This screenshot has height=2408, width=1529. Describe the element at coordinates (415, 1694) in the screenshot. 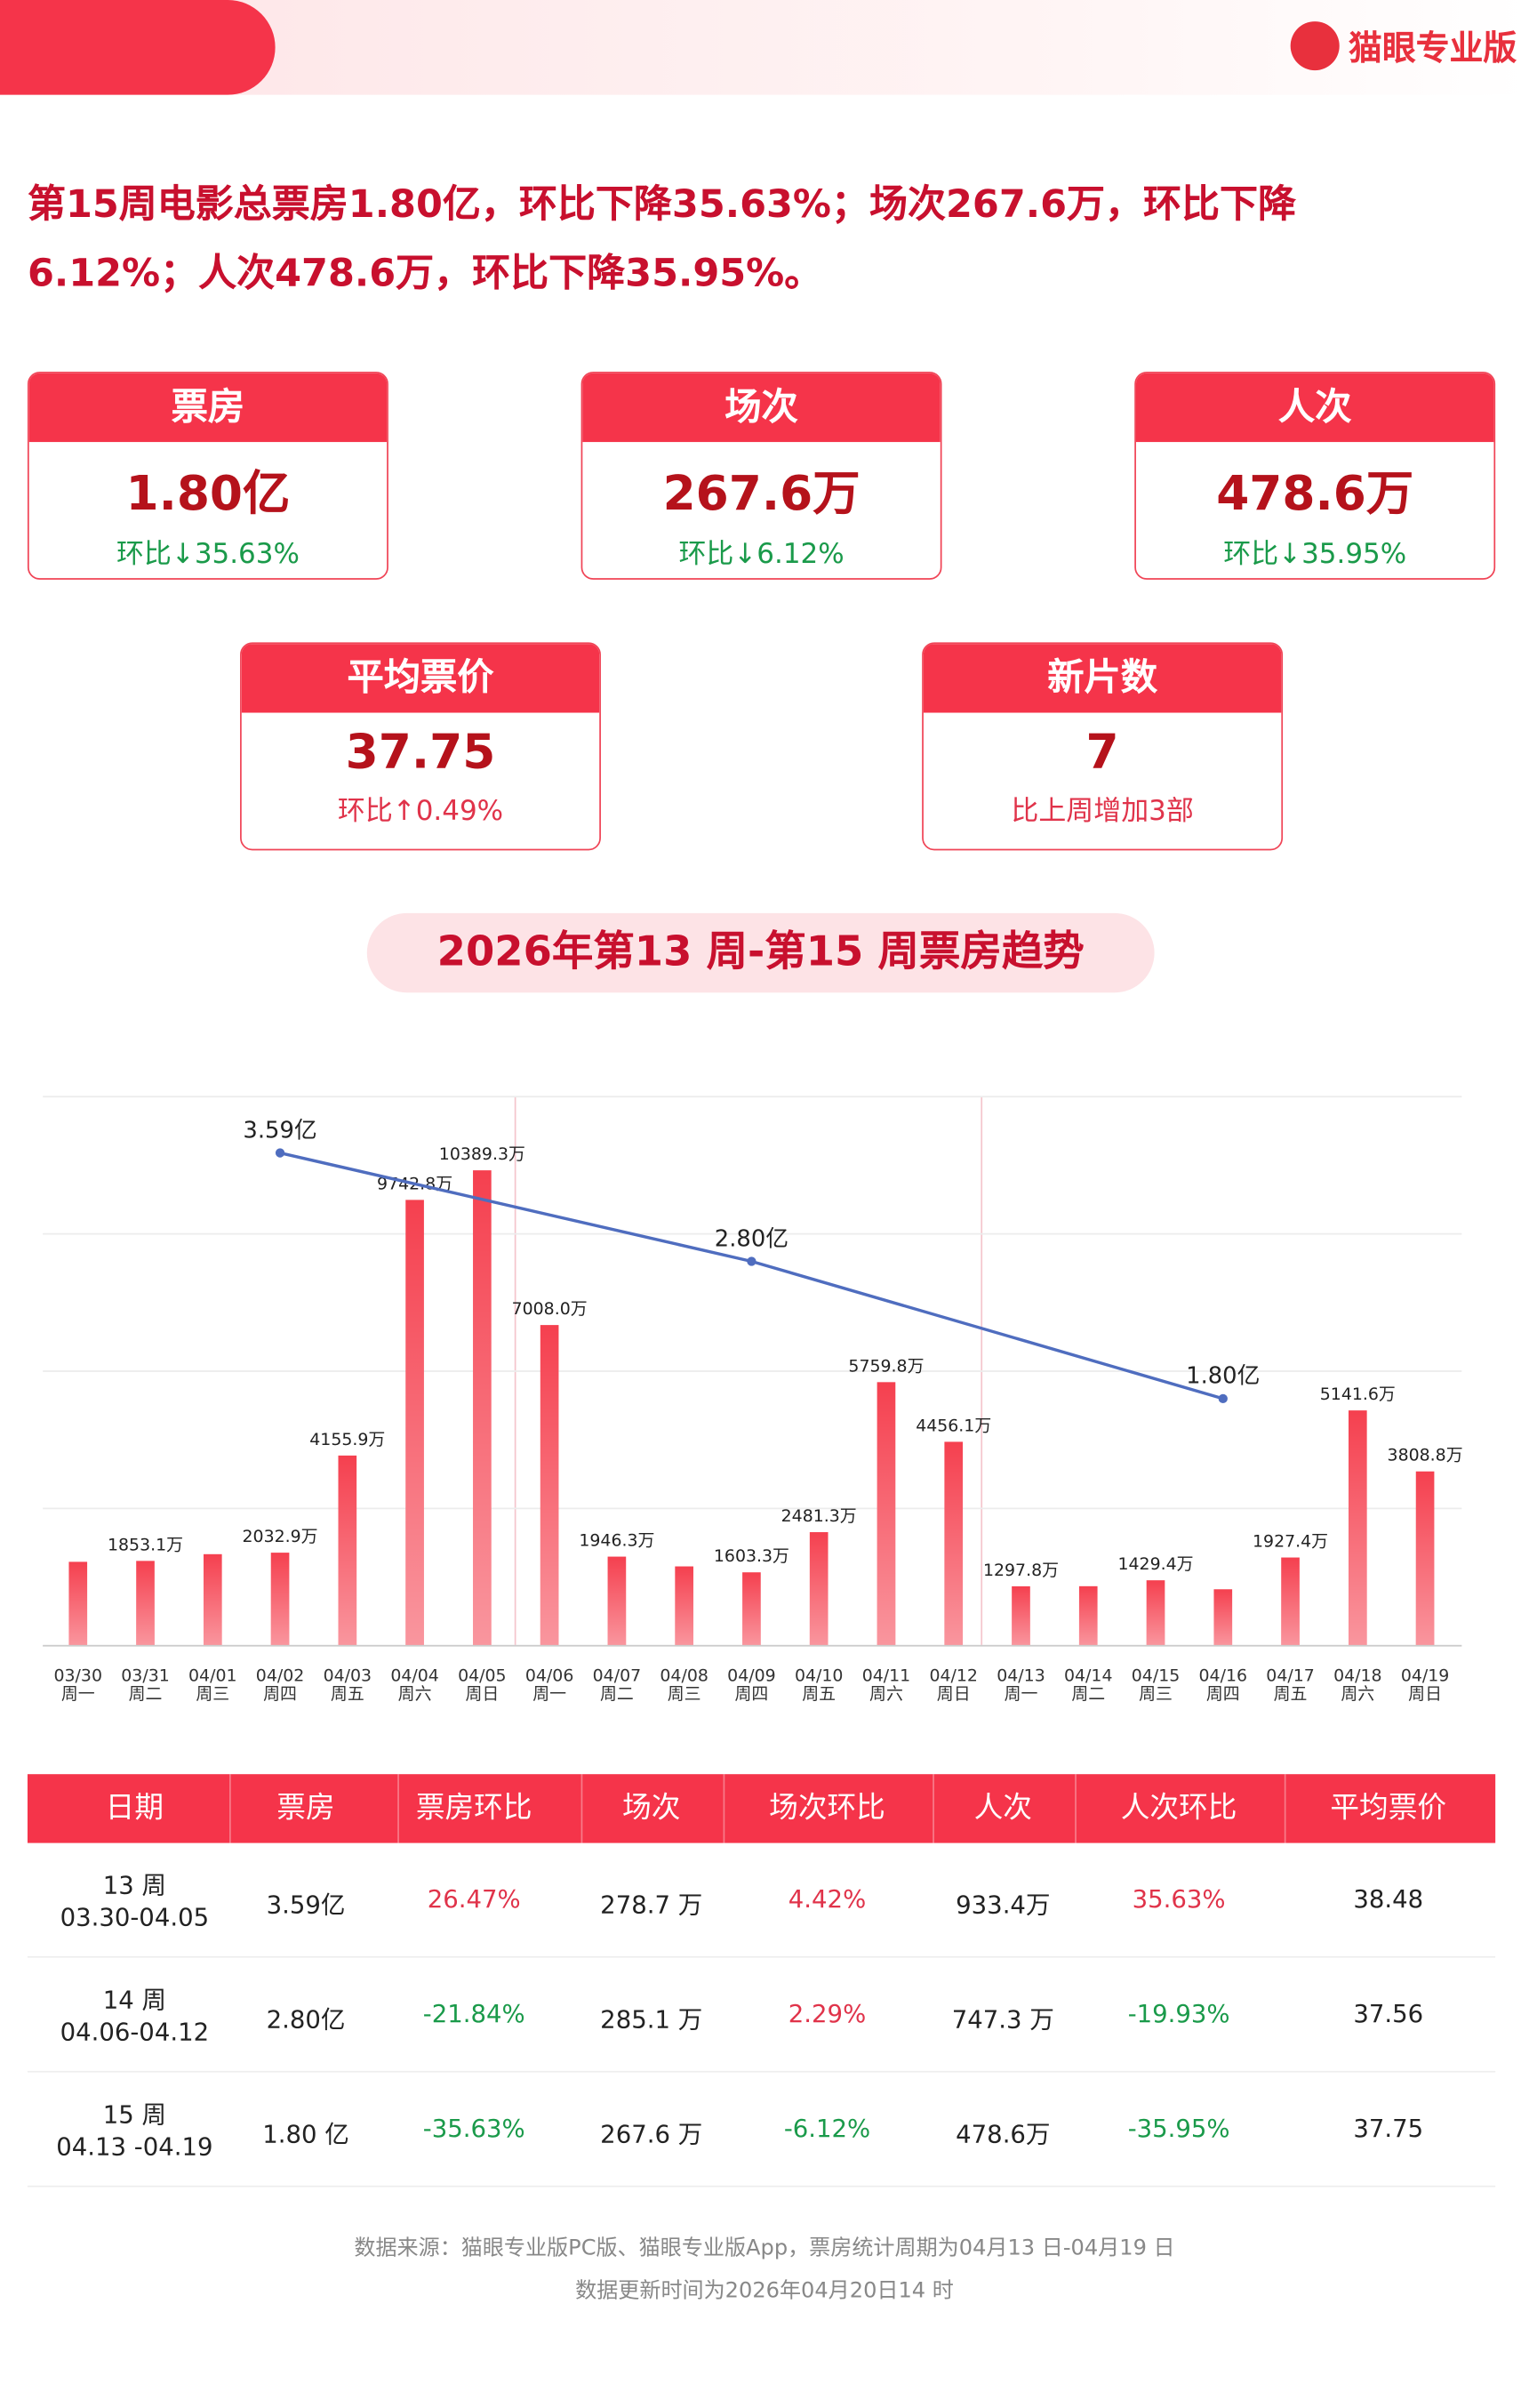

I see `x-tick-weekday: 周六` at that location.